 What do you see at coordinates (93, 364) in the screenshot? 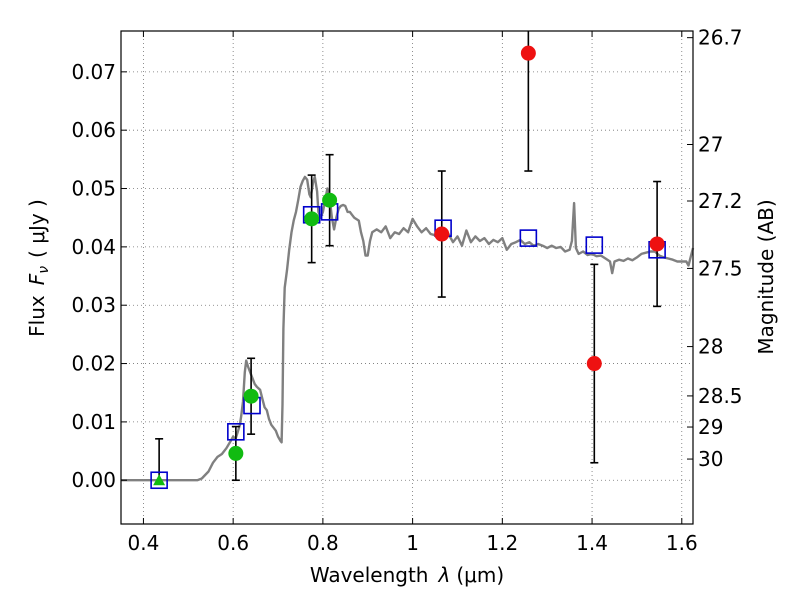
I see `y-tick-label: 0.02` at bounding box center [93, 364].